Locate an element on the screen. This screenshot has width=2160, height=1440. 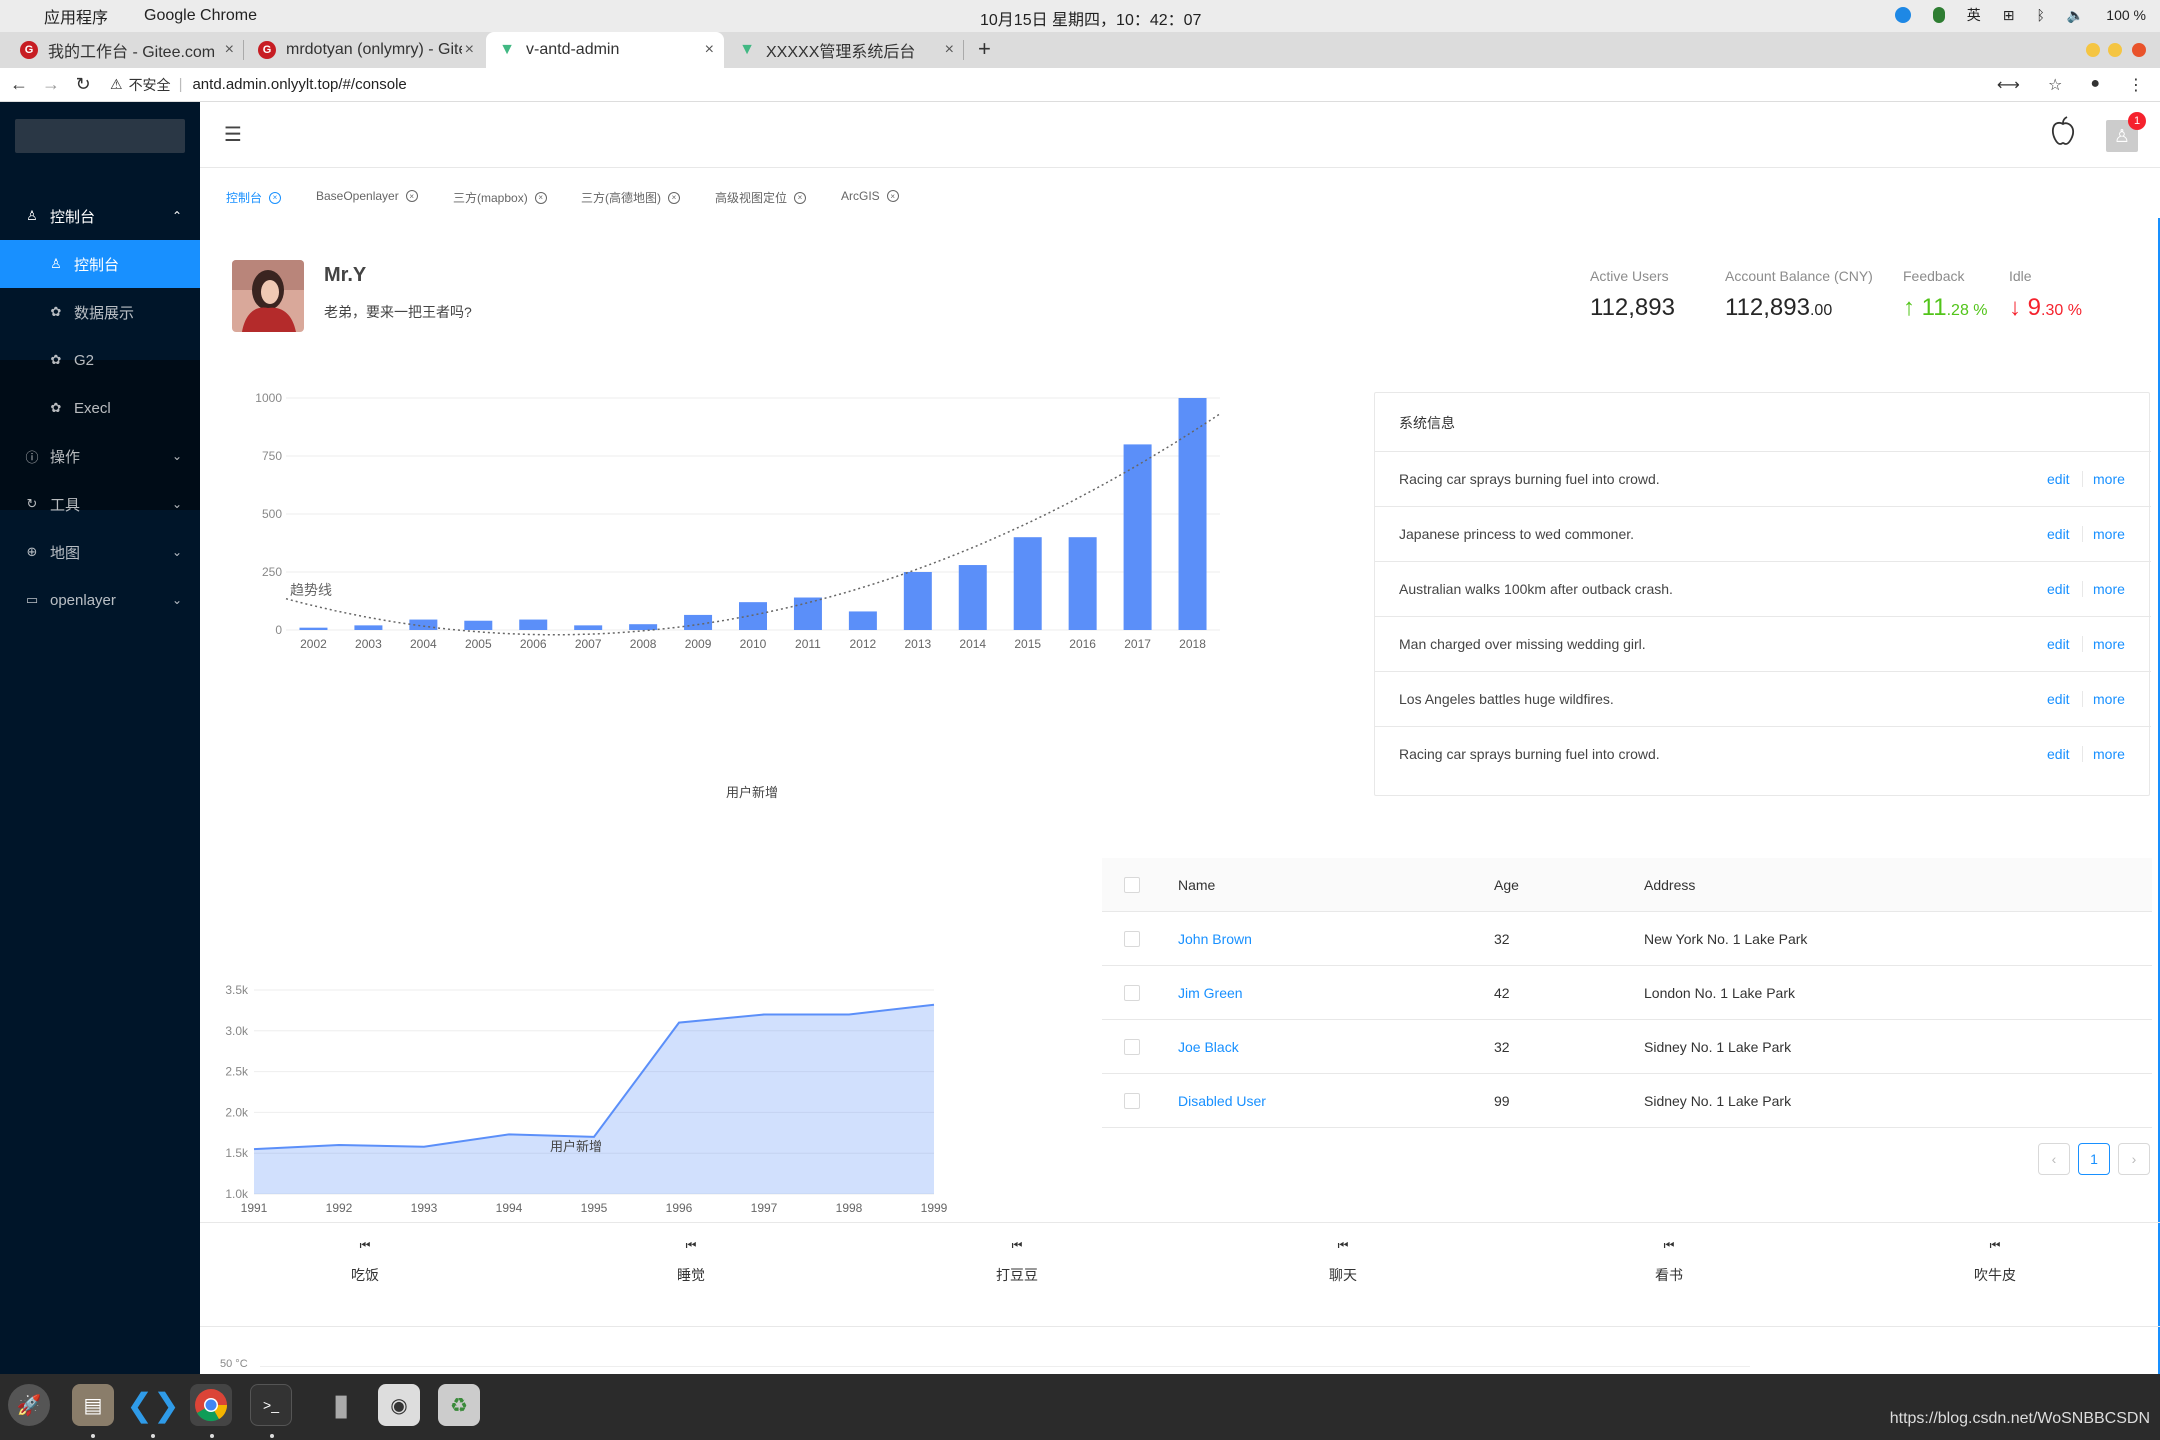
tray-green-icon is located at coordinates (1938, 15).